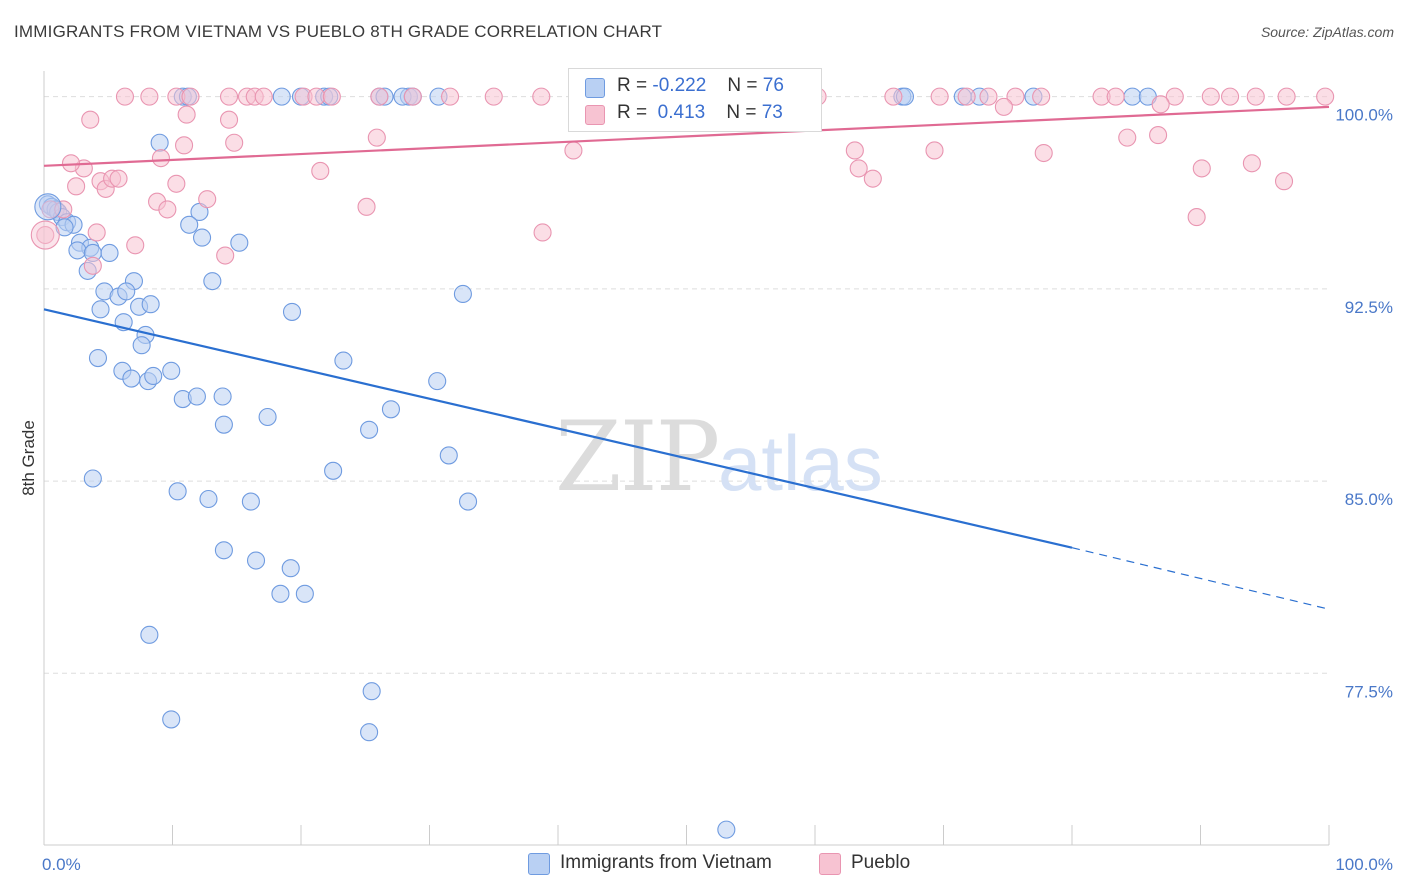 The height and width of the screenshot is (892, 1406). What do you see at coordinates (1327, 32) in the screenshot?
I see `chart-source: Source: ZipAtlas.com` at bounding box center [1327, 32].